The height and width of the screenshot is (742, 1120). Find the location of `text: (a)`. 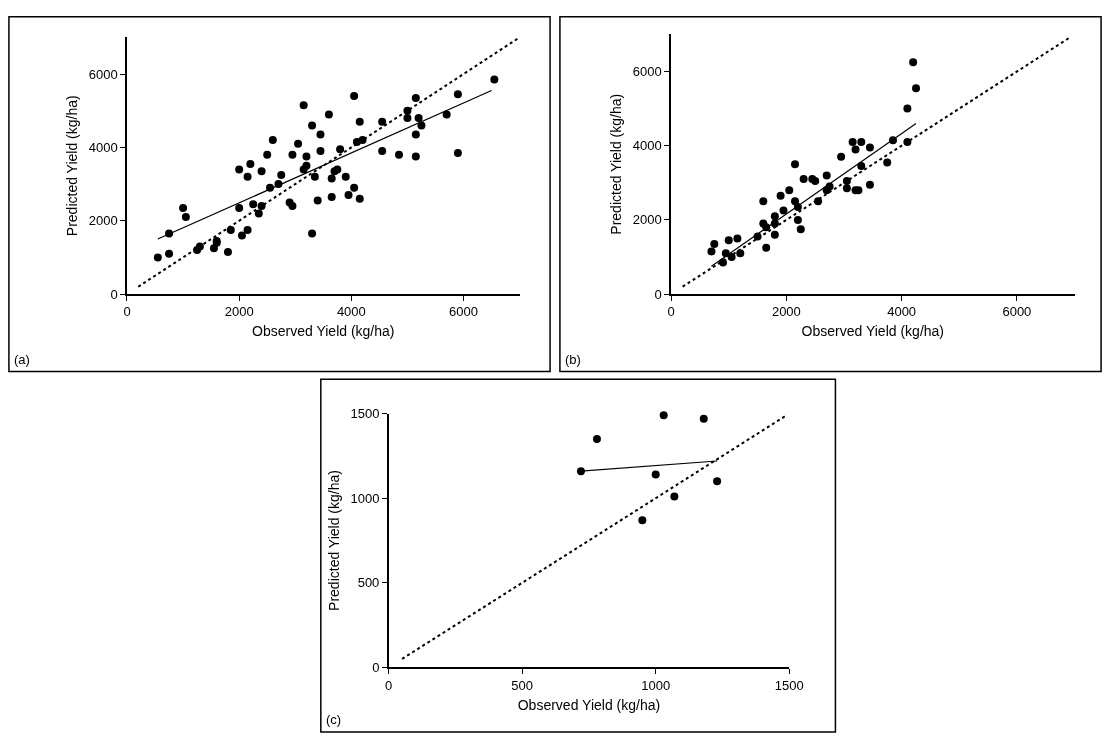

text: (a) is located at coordinates (22, 359).